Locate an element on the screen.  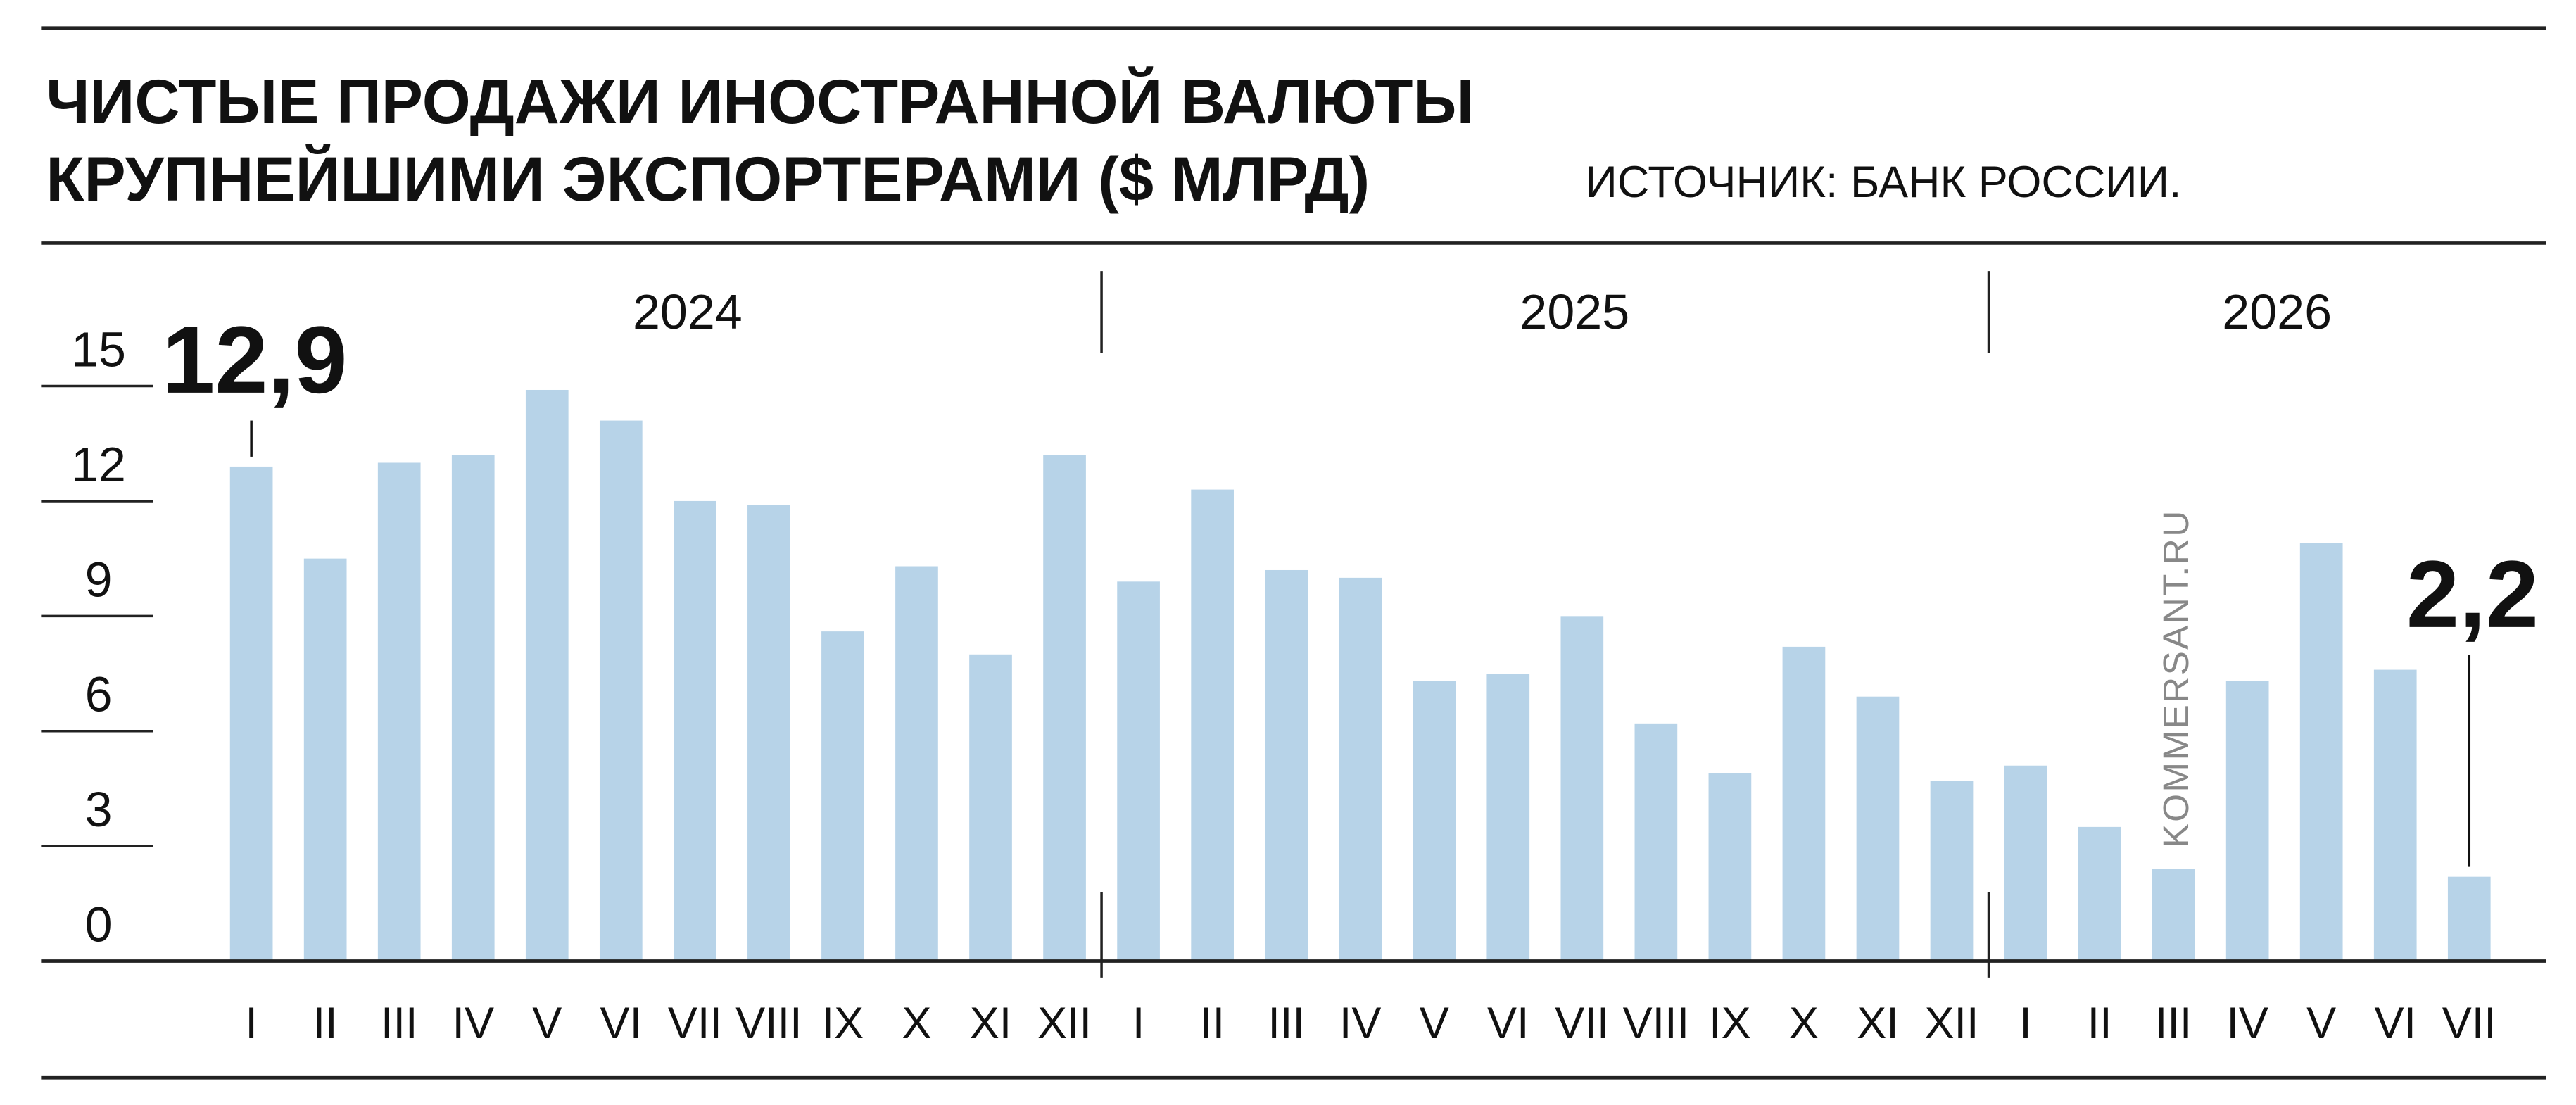
group-label: 2024 is located at coordinates (688, 311).